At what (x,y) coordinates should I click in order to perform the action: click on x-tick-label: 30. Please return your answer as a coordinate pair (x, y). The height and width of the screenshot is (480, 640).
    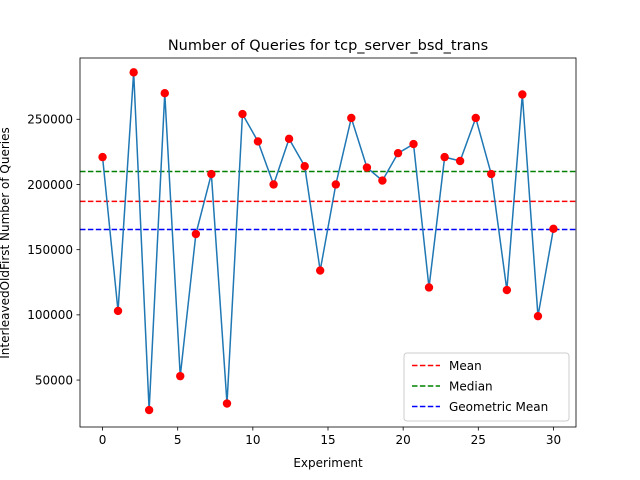
    Looking at the image, I should click on (553, 440).